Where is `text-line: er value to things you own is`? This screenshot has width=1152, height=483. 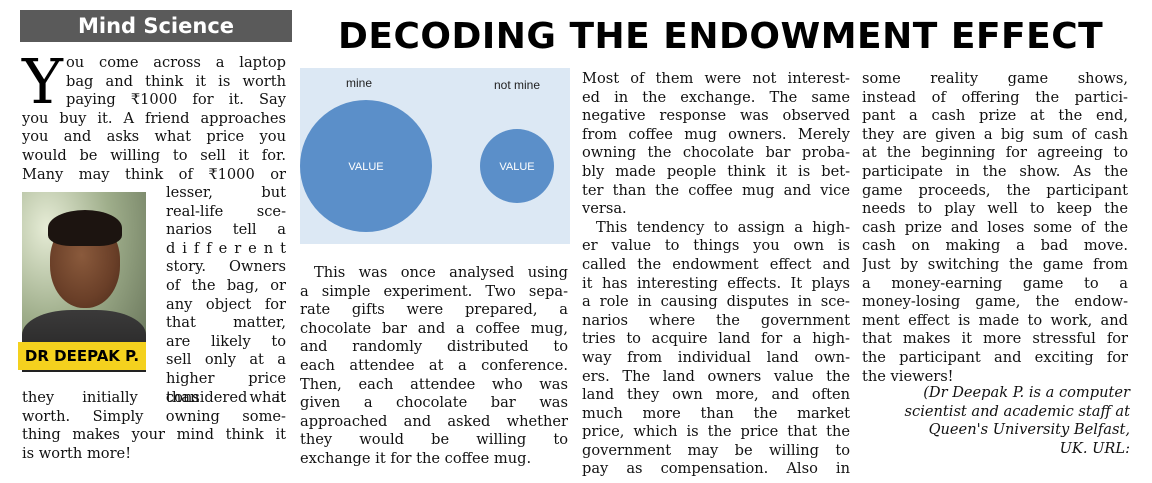
text-line: er value to things you own is is located at coordinates (716, 246).